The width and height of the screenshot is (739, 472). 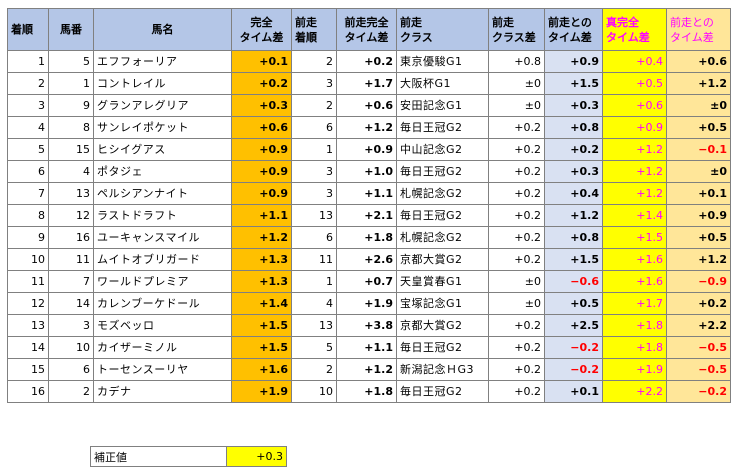 What do you see at coordinates (366, 149) in the screenshot?
I see `cell-prev-time: +0.9` at bounding box center [366, 149].